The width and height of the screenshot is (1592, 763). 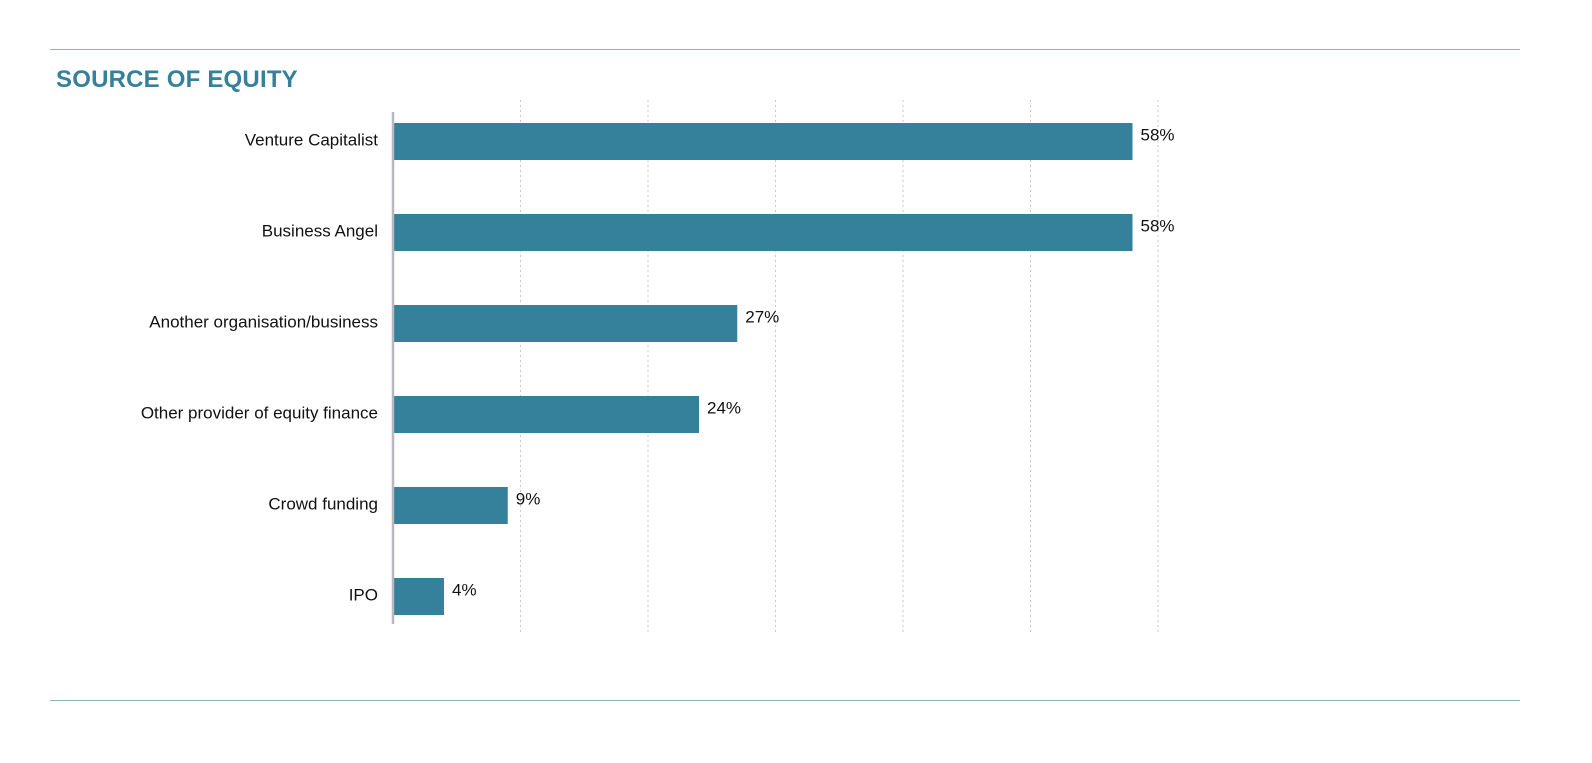 I want to click on data-label: 9%, so click(x=528, y=499).